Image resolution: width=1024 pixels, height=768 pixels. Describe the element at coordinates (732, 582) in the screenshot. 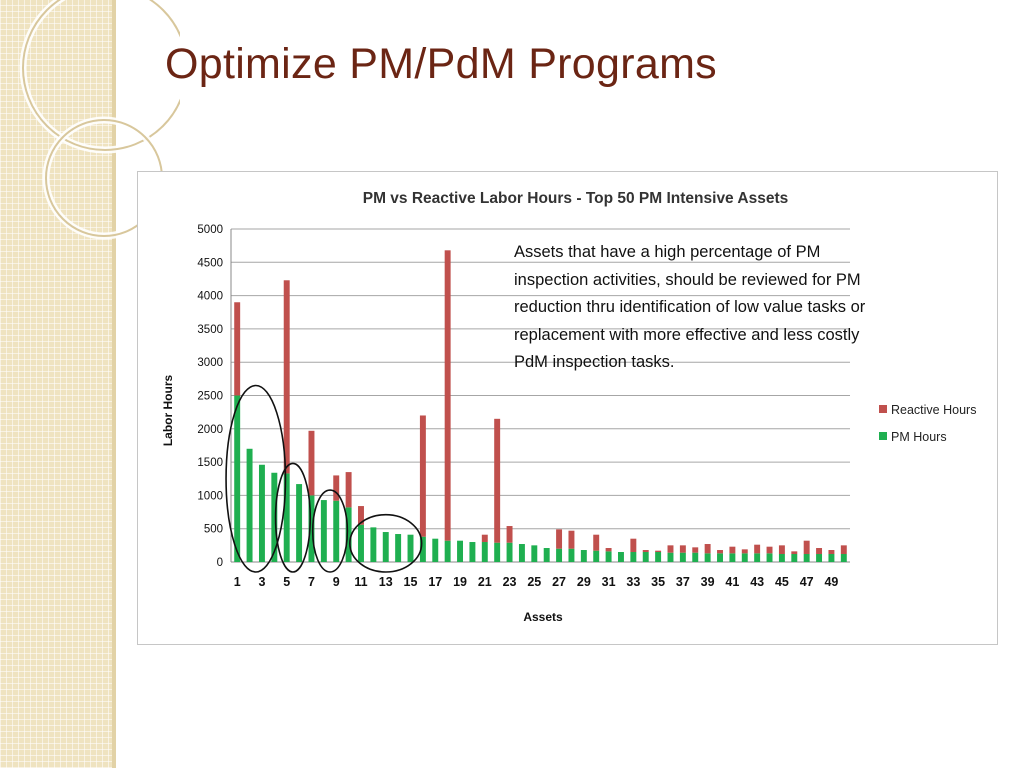

I see `x-tick-label: 41` at that location.